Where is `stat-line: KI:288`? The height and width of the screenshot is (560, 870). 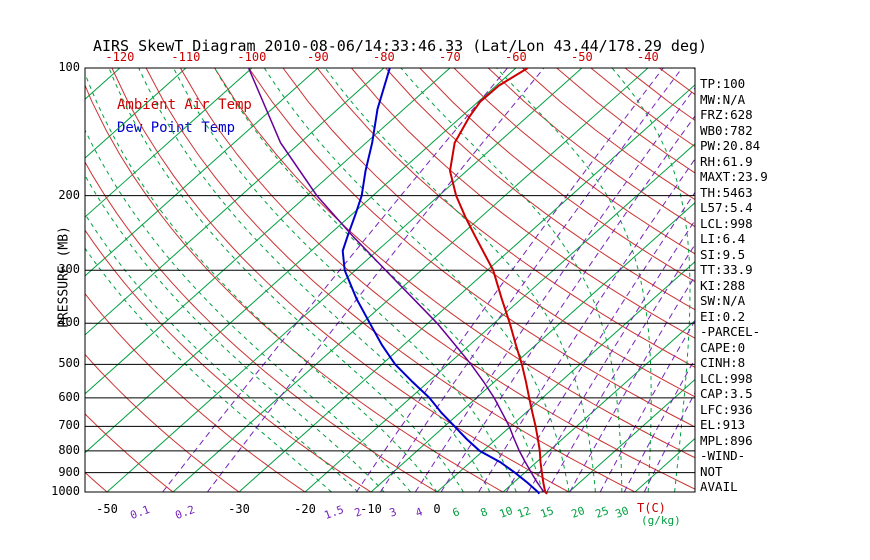
stat-line: KI:288 is located at coordinates (723, 285).